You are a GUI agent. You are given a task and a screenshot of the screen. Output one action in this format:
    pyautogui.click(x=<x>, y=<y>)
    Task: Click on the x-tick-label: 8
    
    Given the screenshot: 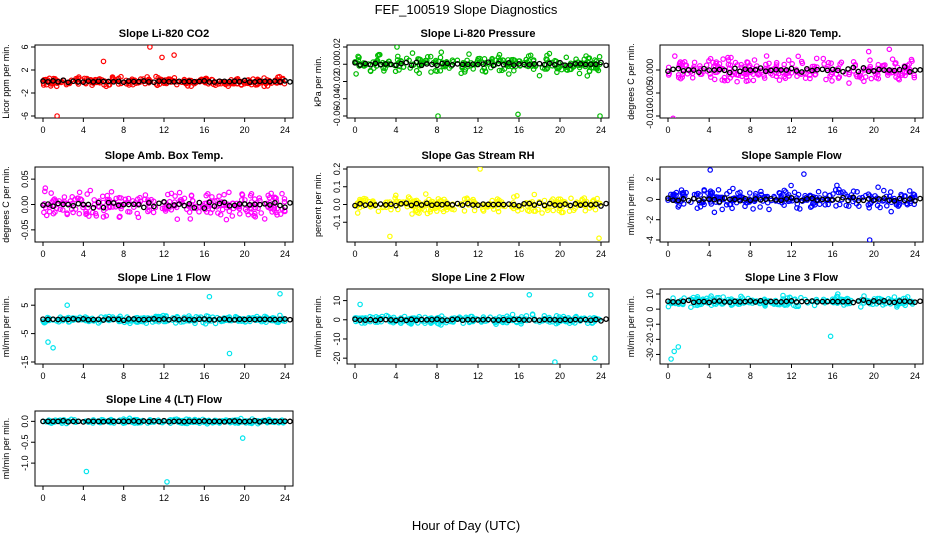 What is the action you would take?
    pyautogui.click(x=436, y=376)
    